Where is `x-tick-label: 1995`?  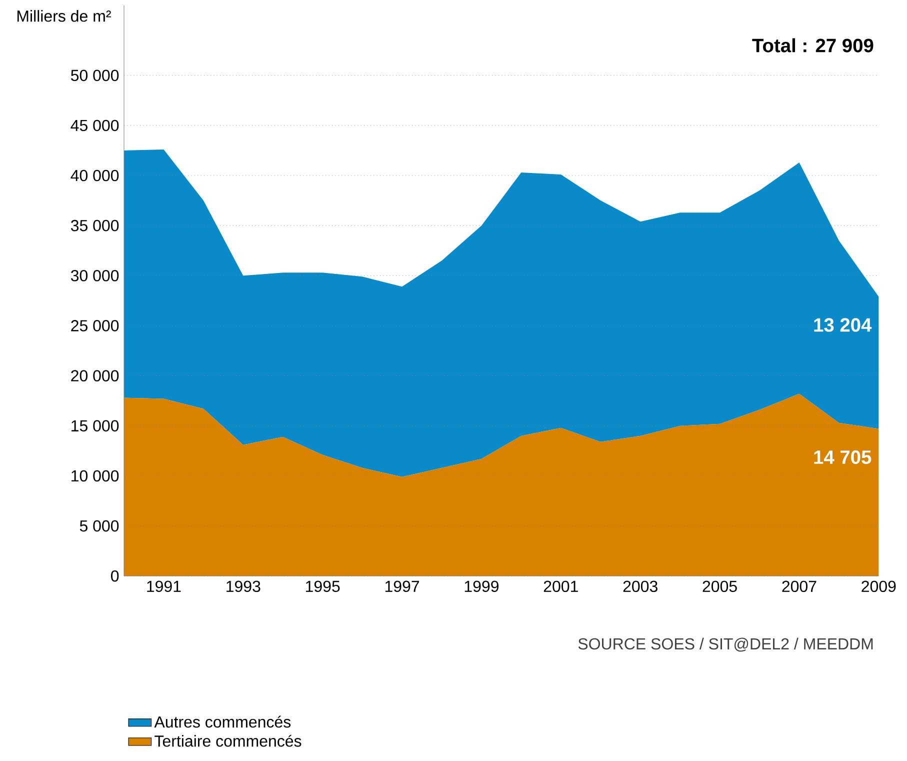 x-tick-label: 1995 is located at coordinates (323, 586).